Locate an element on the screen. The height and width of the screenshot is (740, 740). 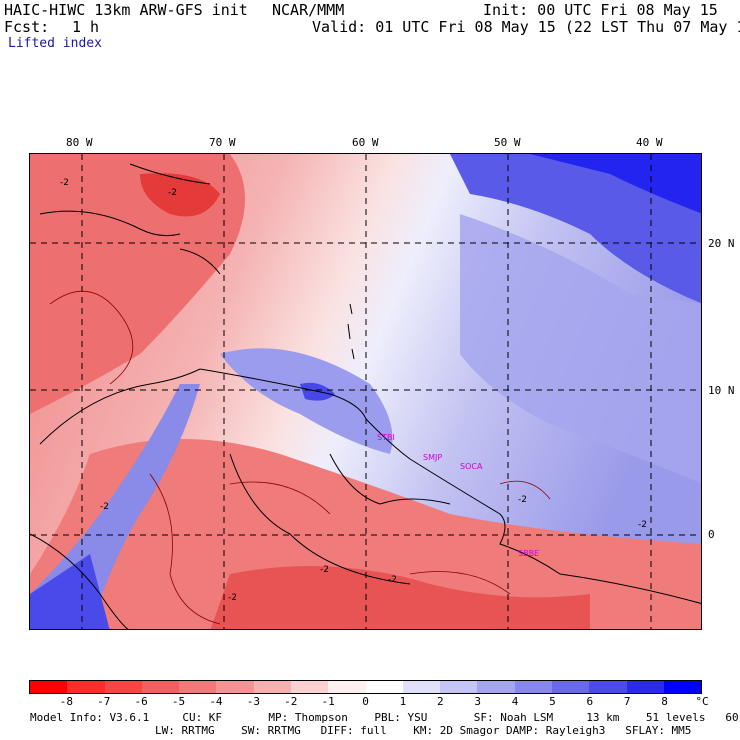
colorbar-tick-label: -4 is located at coordinates (216, 701).